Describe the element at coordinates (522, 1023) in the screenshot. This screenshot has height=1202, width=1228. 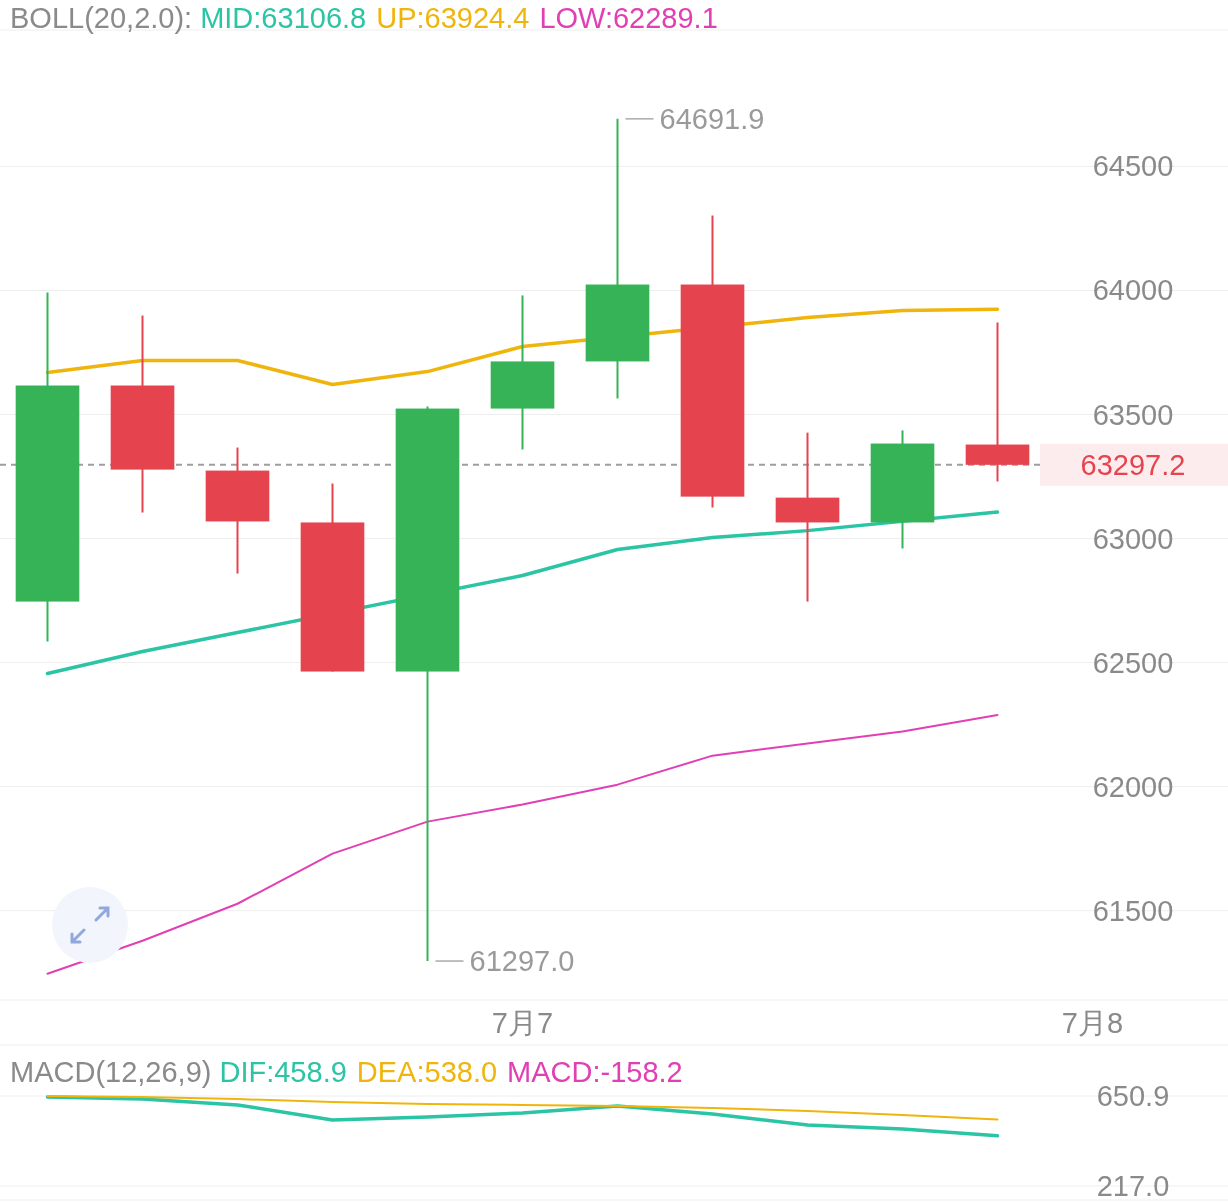
I see `x-tick-label: 7月7` at that location.